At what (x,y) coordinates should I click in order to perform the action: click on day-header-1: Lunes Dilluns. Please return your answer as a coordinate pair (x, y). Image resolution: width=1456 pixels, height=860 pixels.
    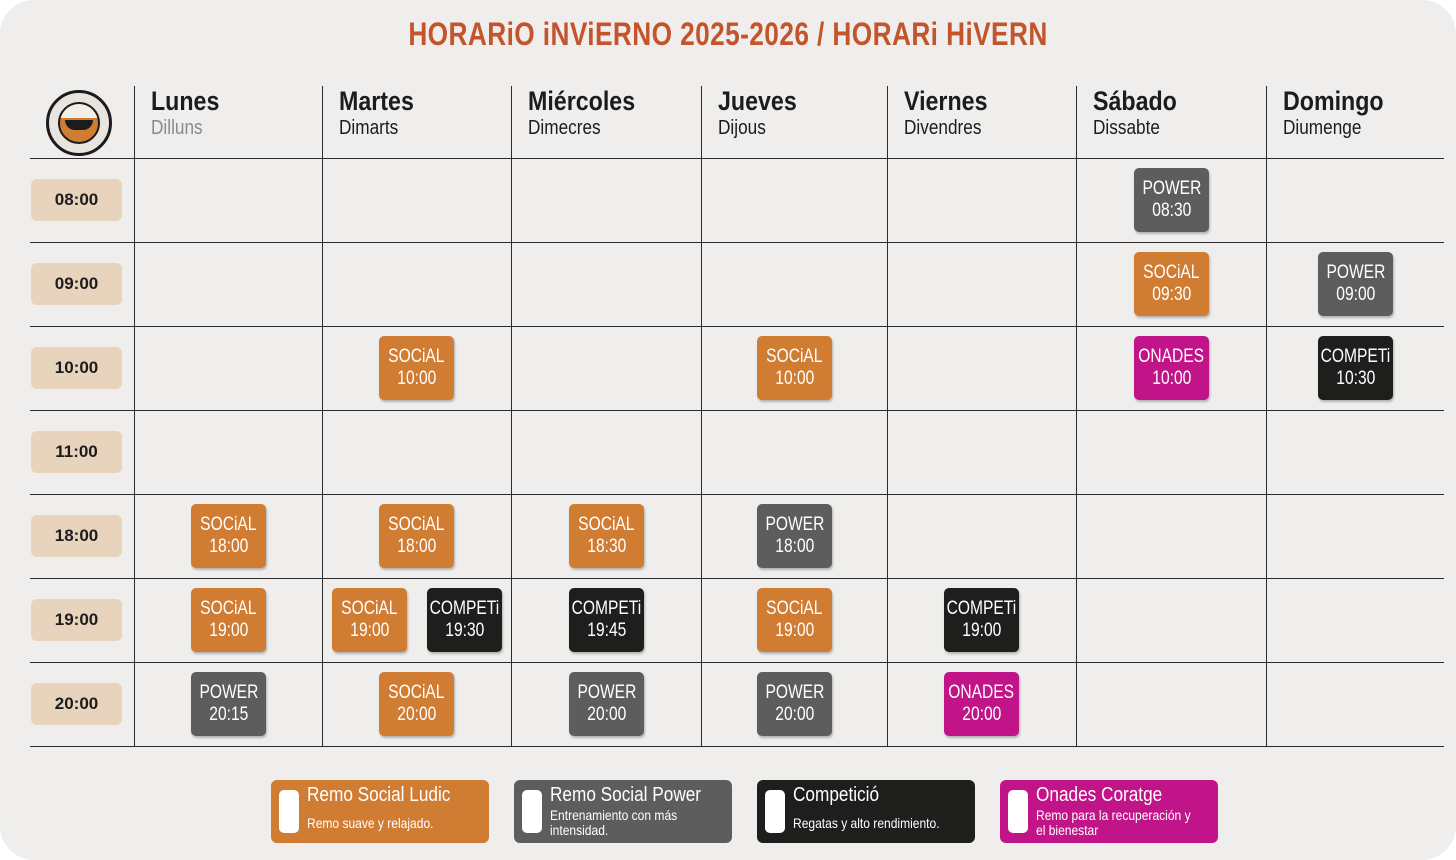
    Looking at the image, I should click on (191, 113).